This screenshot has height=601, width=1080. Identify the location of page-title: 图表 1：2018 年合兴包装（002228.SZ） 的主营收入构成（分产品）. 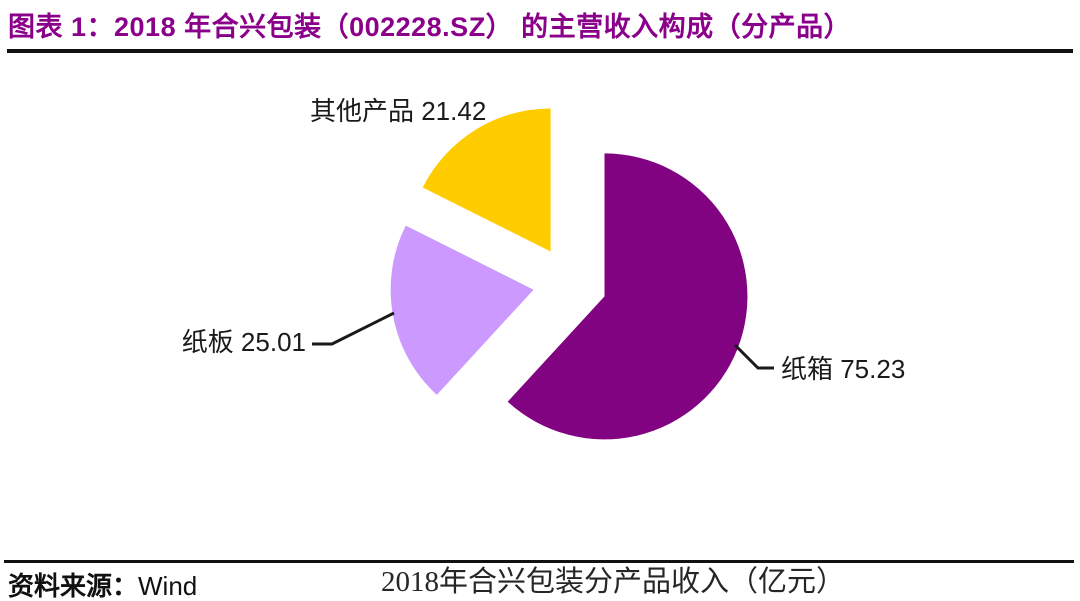
(430, 27).